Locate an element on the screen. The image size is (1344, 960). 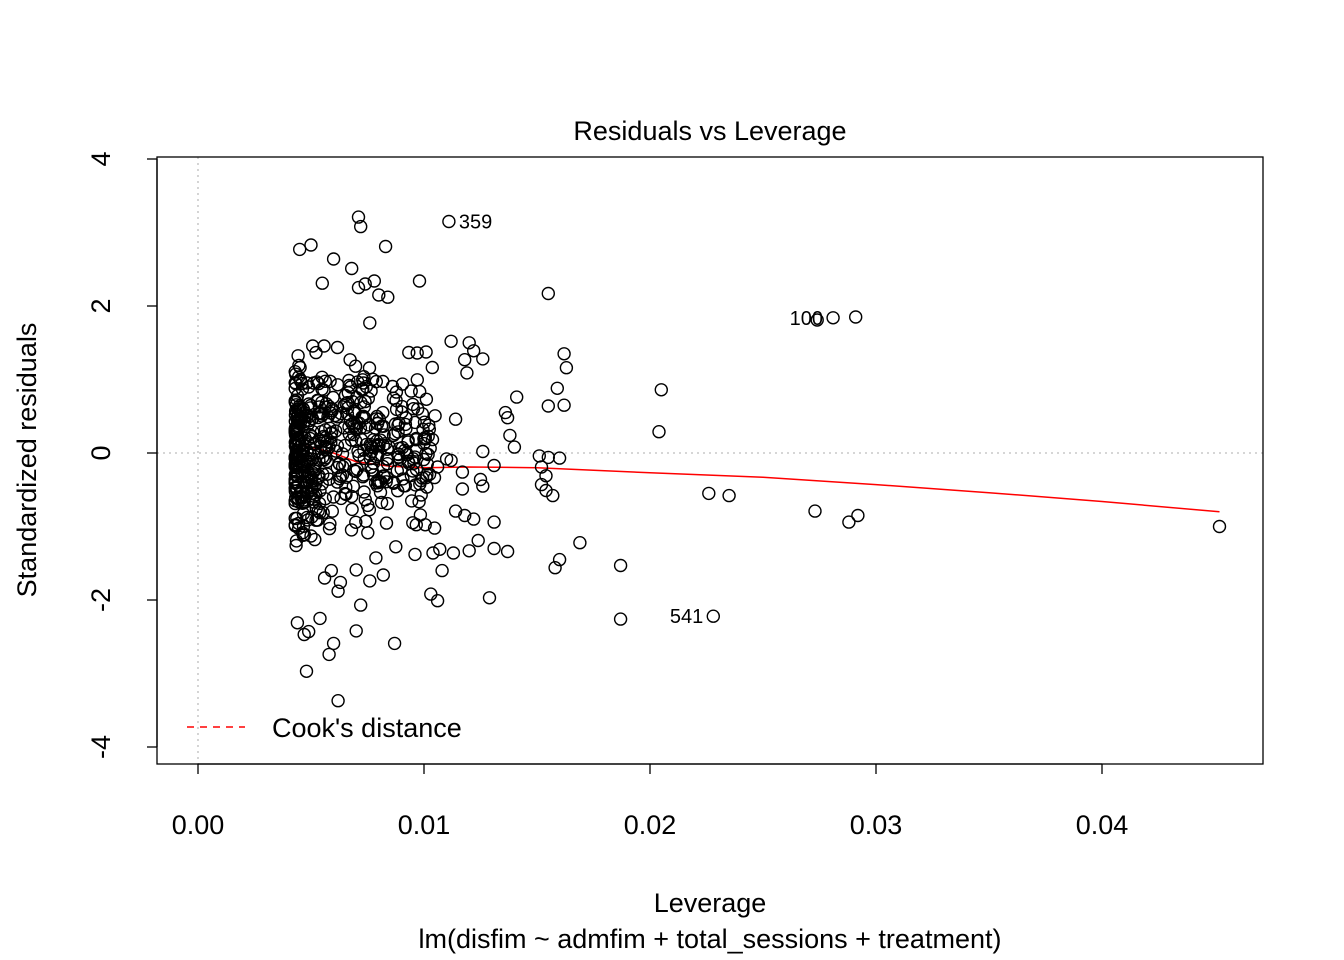
legend: Cook's distance is located at coordinates (324, 728).